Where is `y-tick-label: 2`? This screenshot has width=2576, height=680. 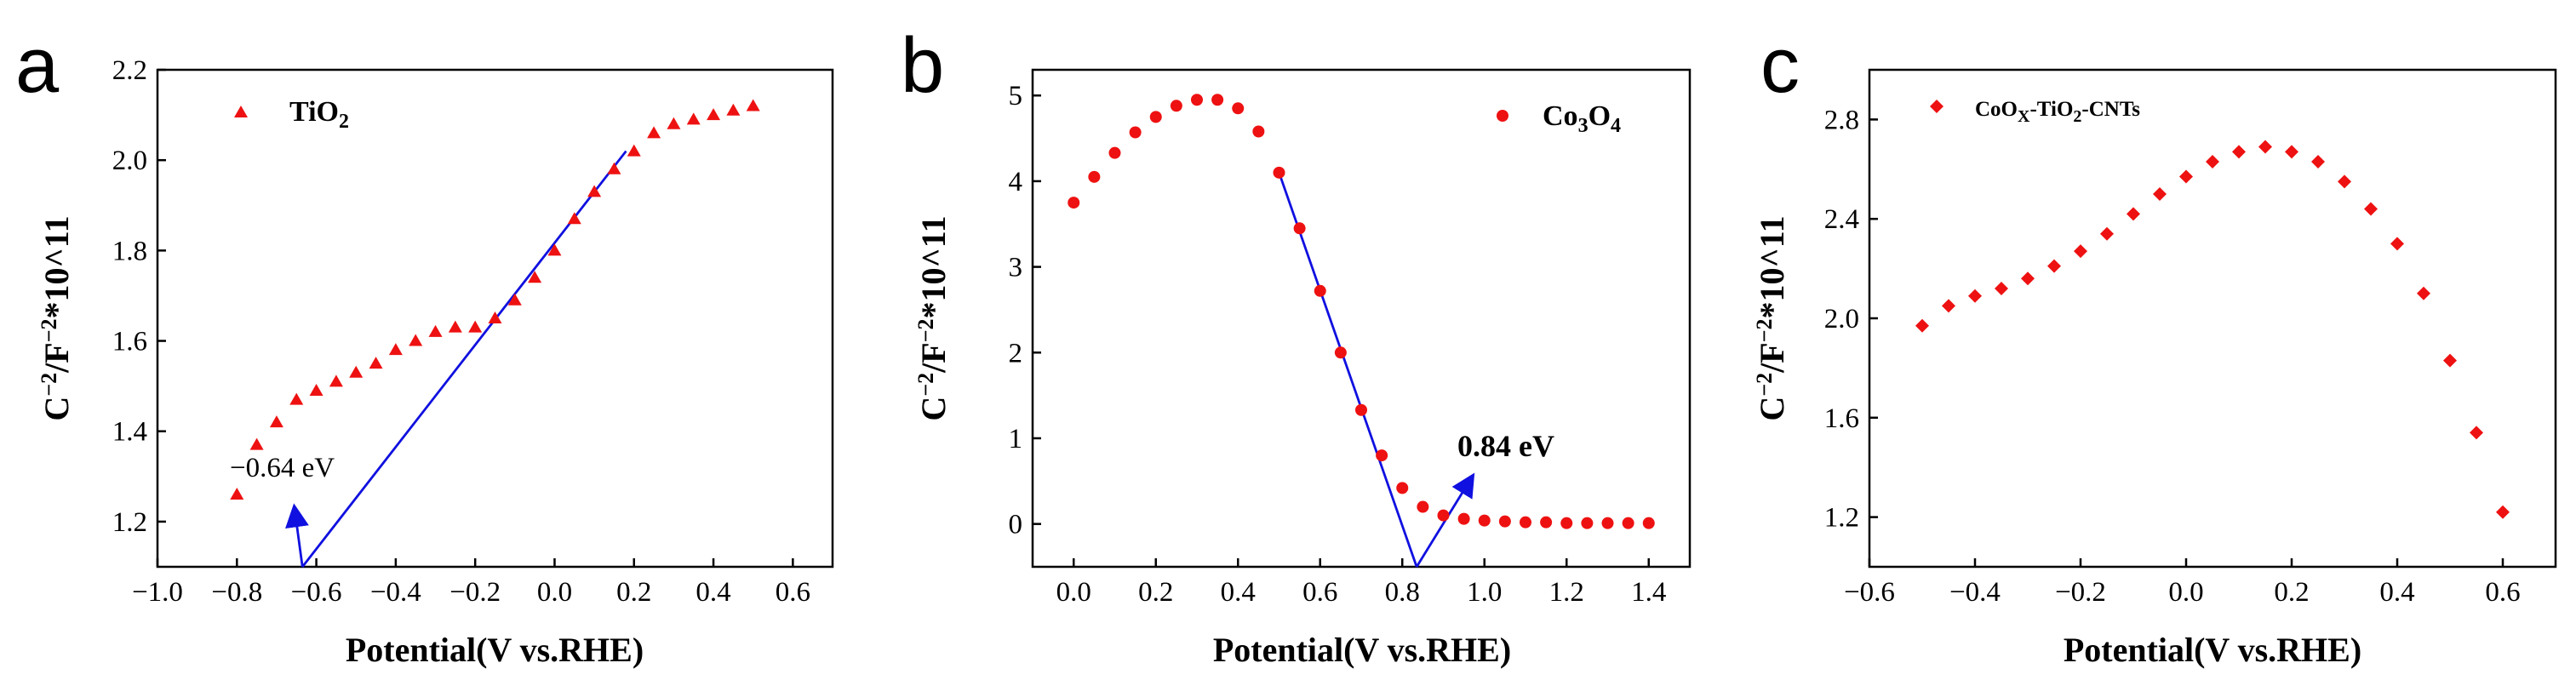
y-tick-label: 2 is located at coordinates (1016, 353).